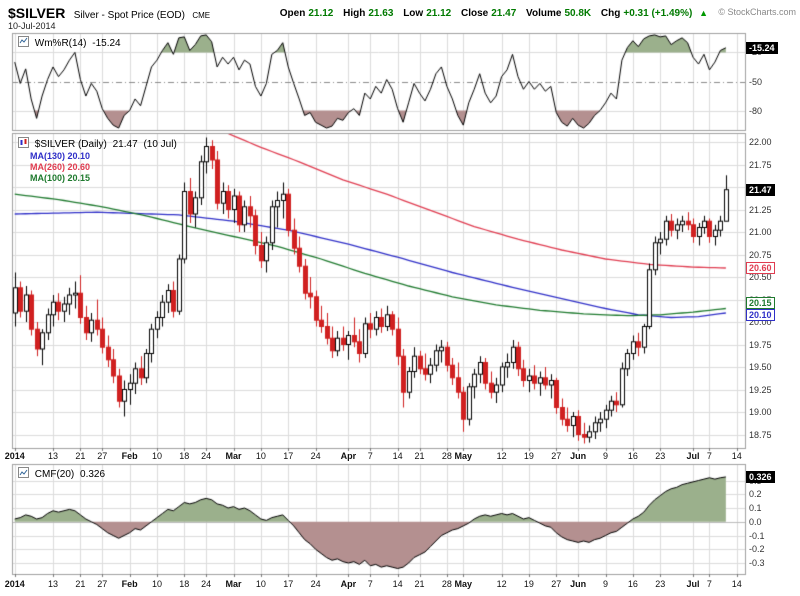  Describe the element at coordinates (381, 13) in the screenshot. I see `high-value: 21.63` at that location.